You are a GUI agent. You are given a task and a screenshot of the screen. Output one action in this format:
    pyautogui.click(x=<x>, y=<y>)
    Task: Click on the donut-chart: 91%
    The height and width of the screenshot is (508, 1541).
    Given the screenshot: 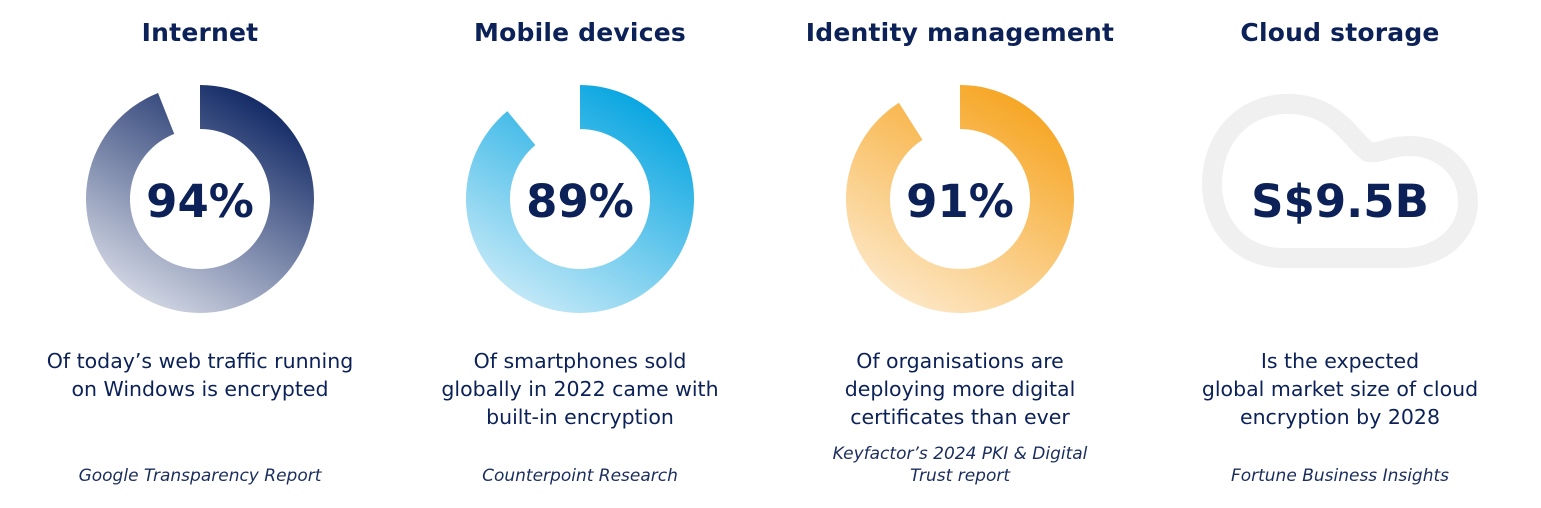 What is the action you would take?
    pyautogui.click(x=960, y=200)
    